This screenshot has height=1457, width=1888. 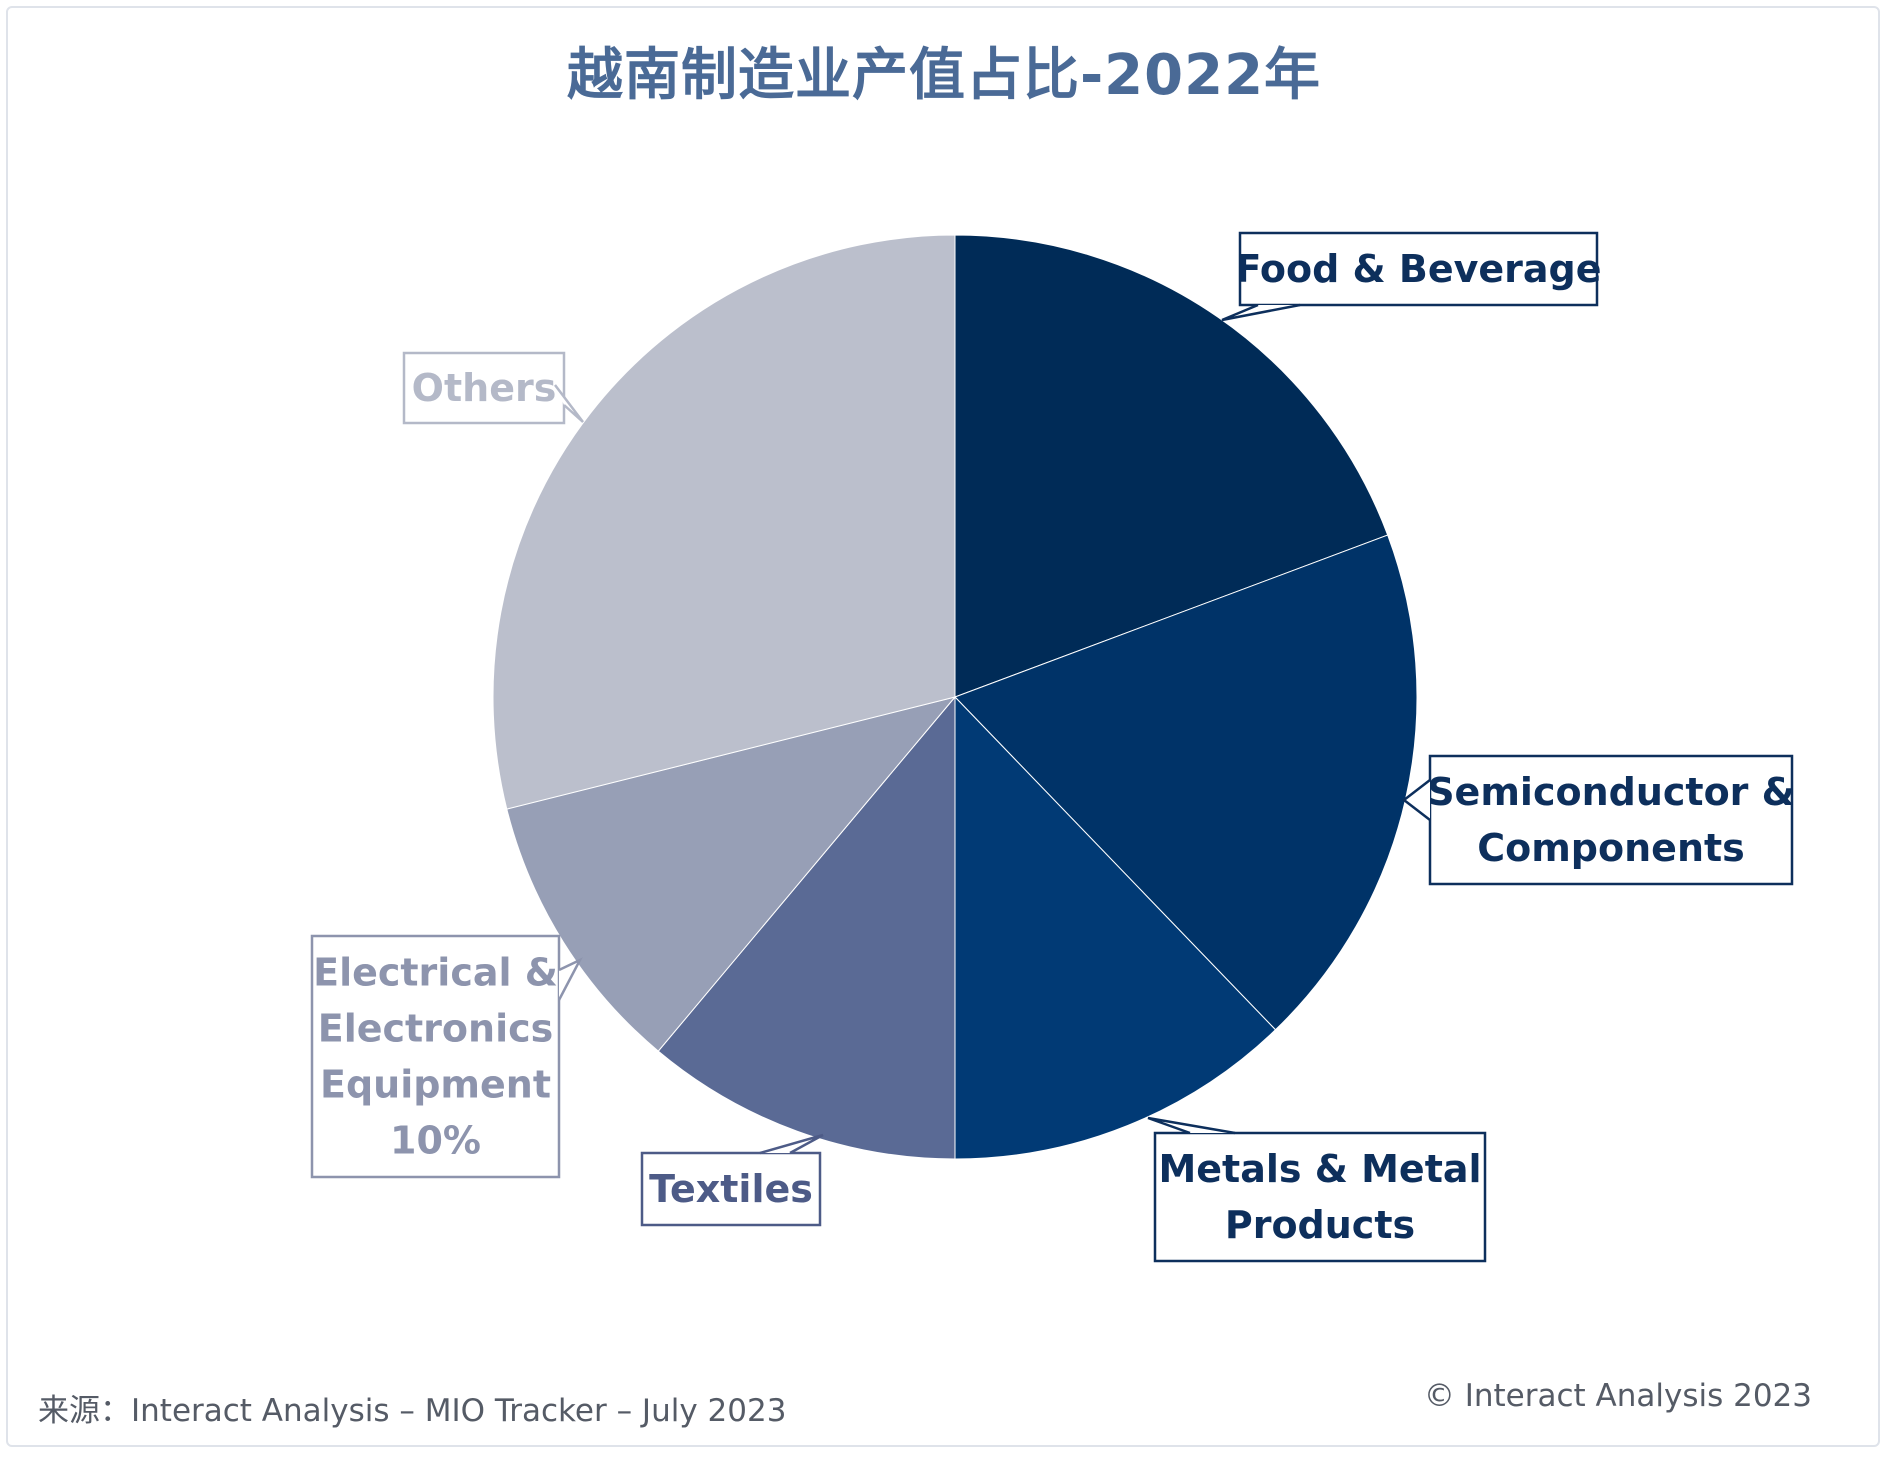 What do you see at coordinates (435, 973) in the screenshot?
I see `slice-label-4-line-0: Electrical &` at bounding box center [435, 973].